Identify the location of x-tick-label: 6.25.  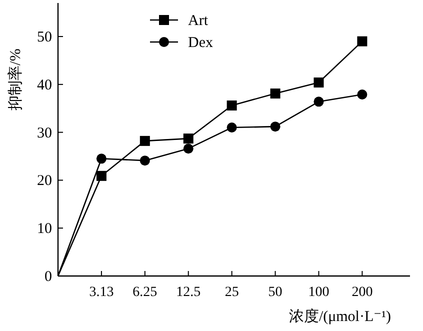
(145, 292).